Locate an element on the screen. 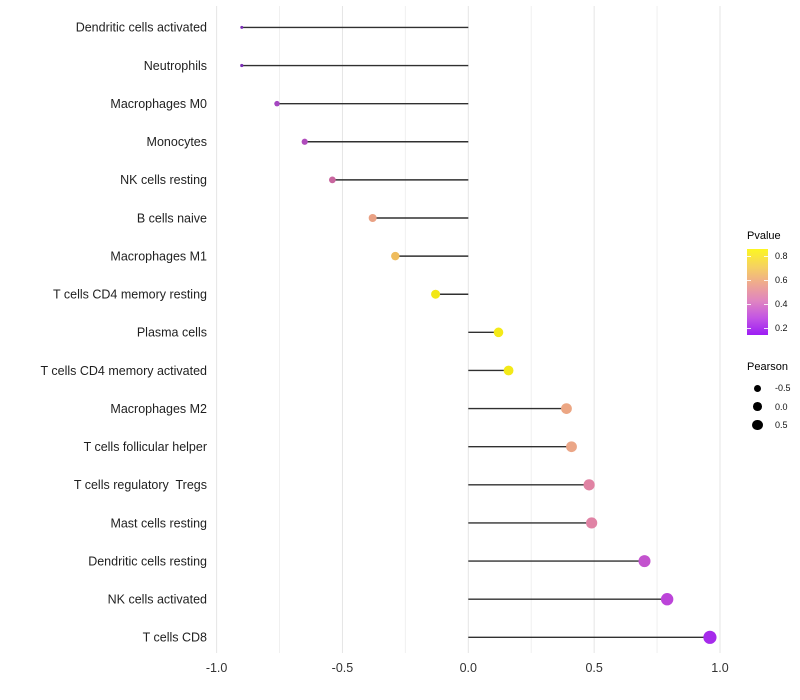 The height and width of the screenshot is (700, 800). x-tick-label: -0.5 is located at coordinates (343, 668).